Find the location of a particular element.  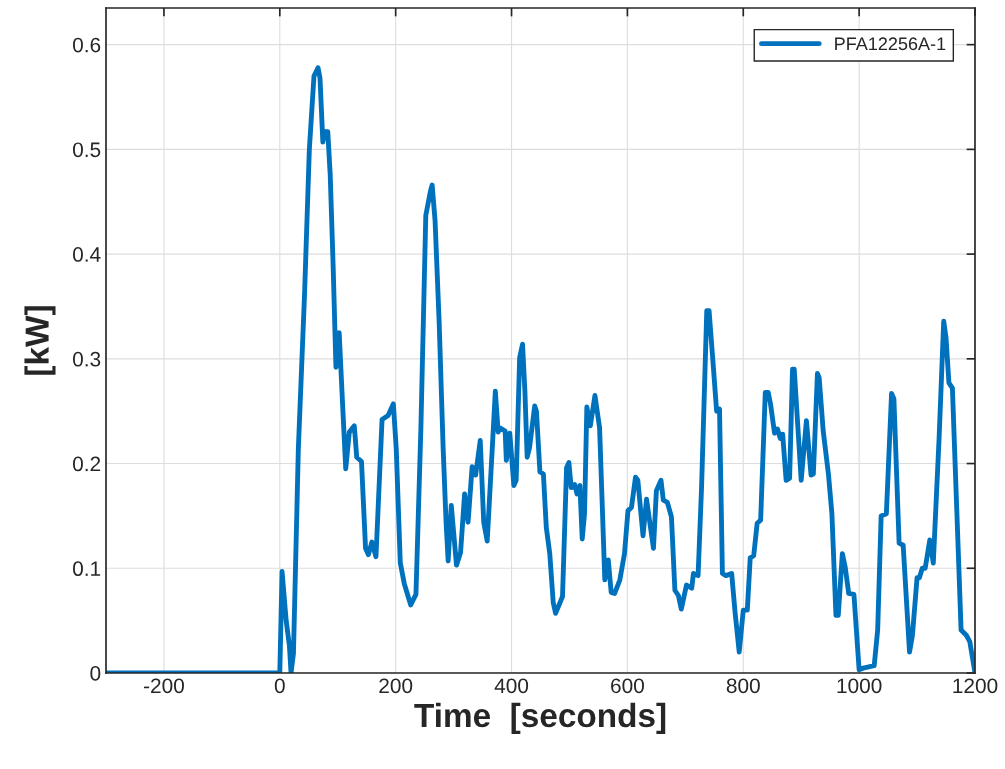

y-tick-label: 0 is located at coordinates (95, 673).